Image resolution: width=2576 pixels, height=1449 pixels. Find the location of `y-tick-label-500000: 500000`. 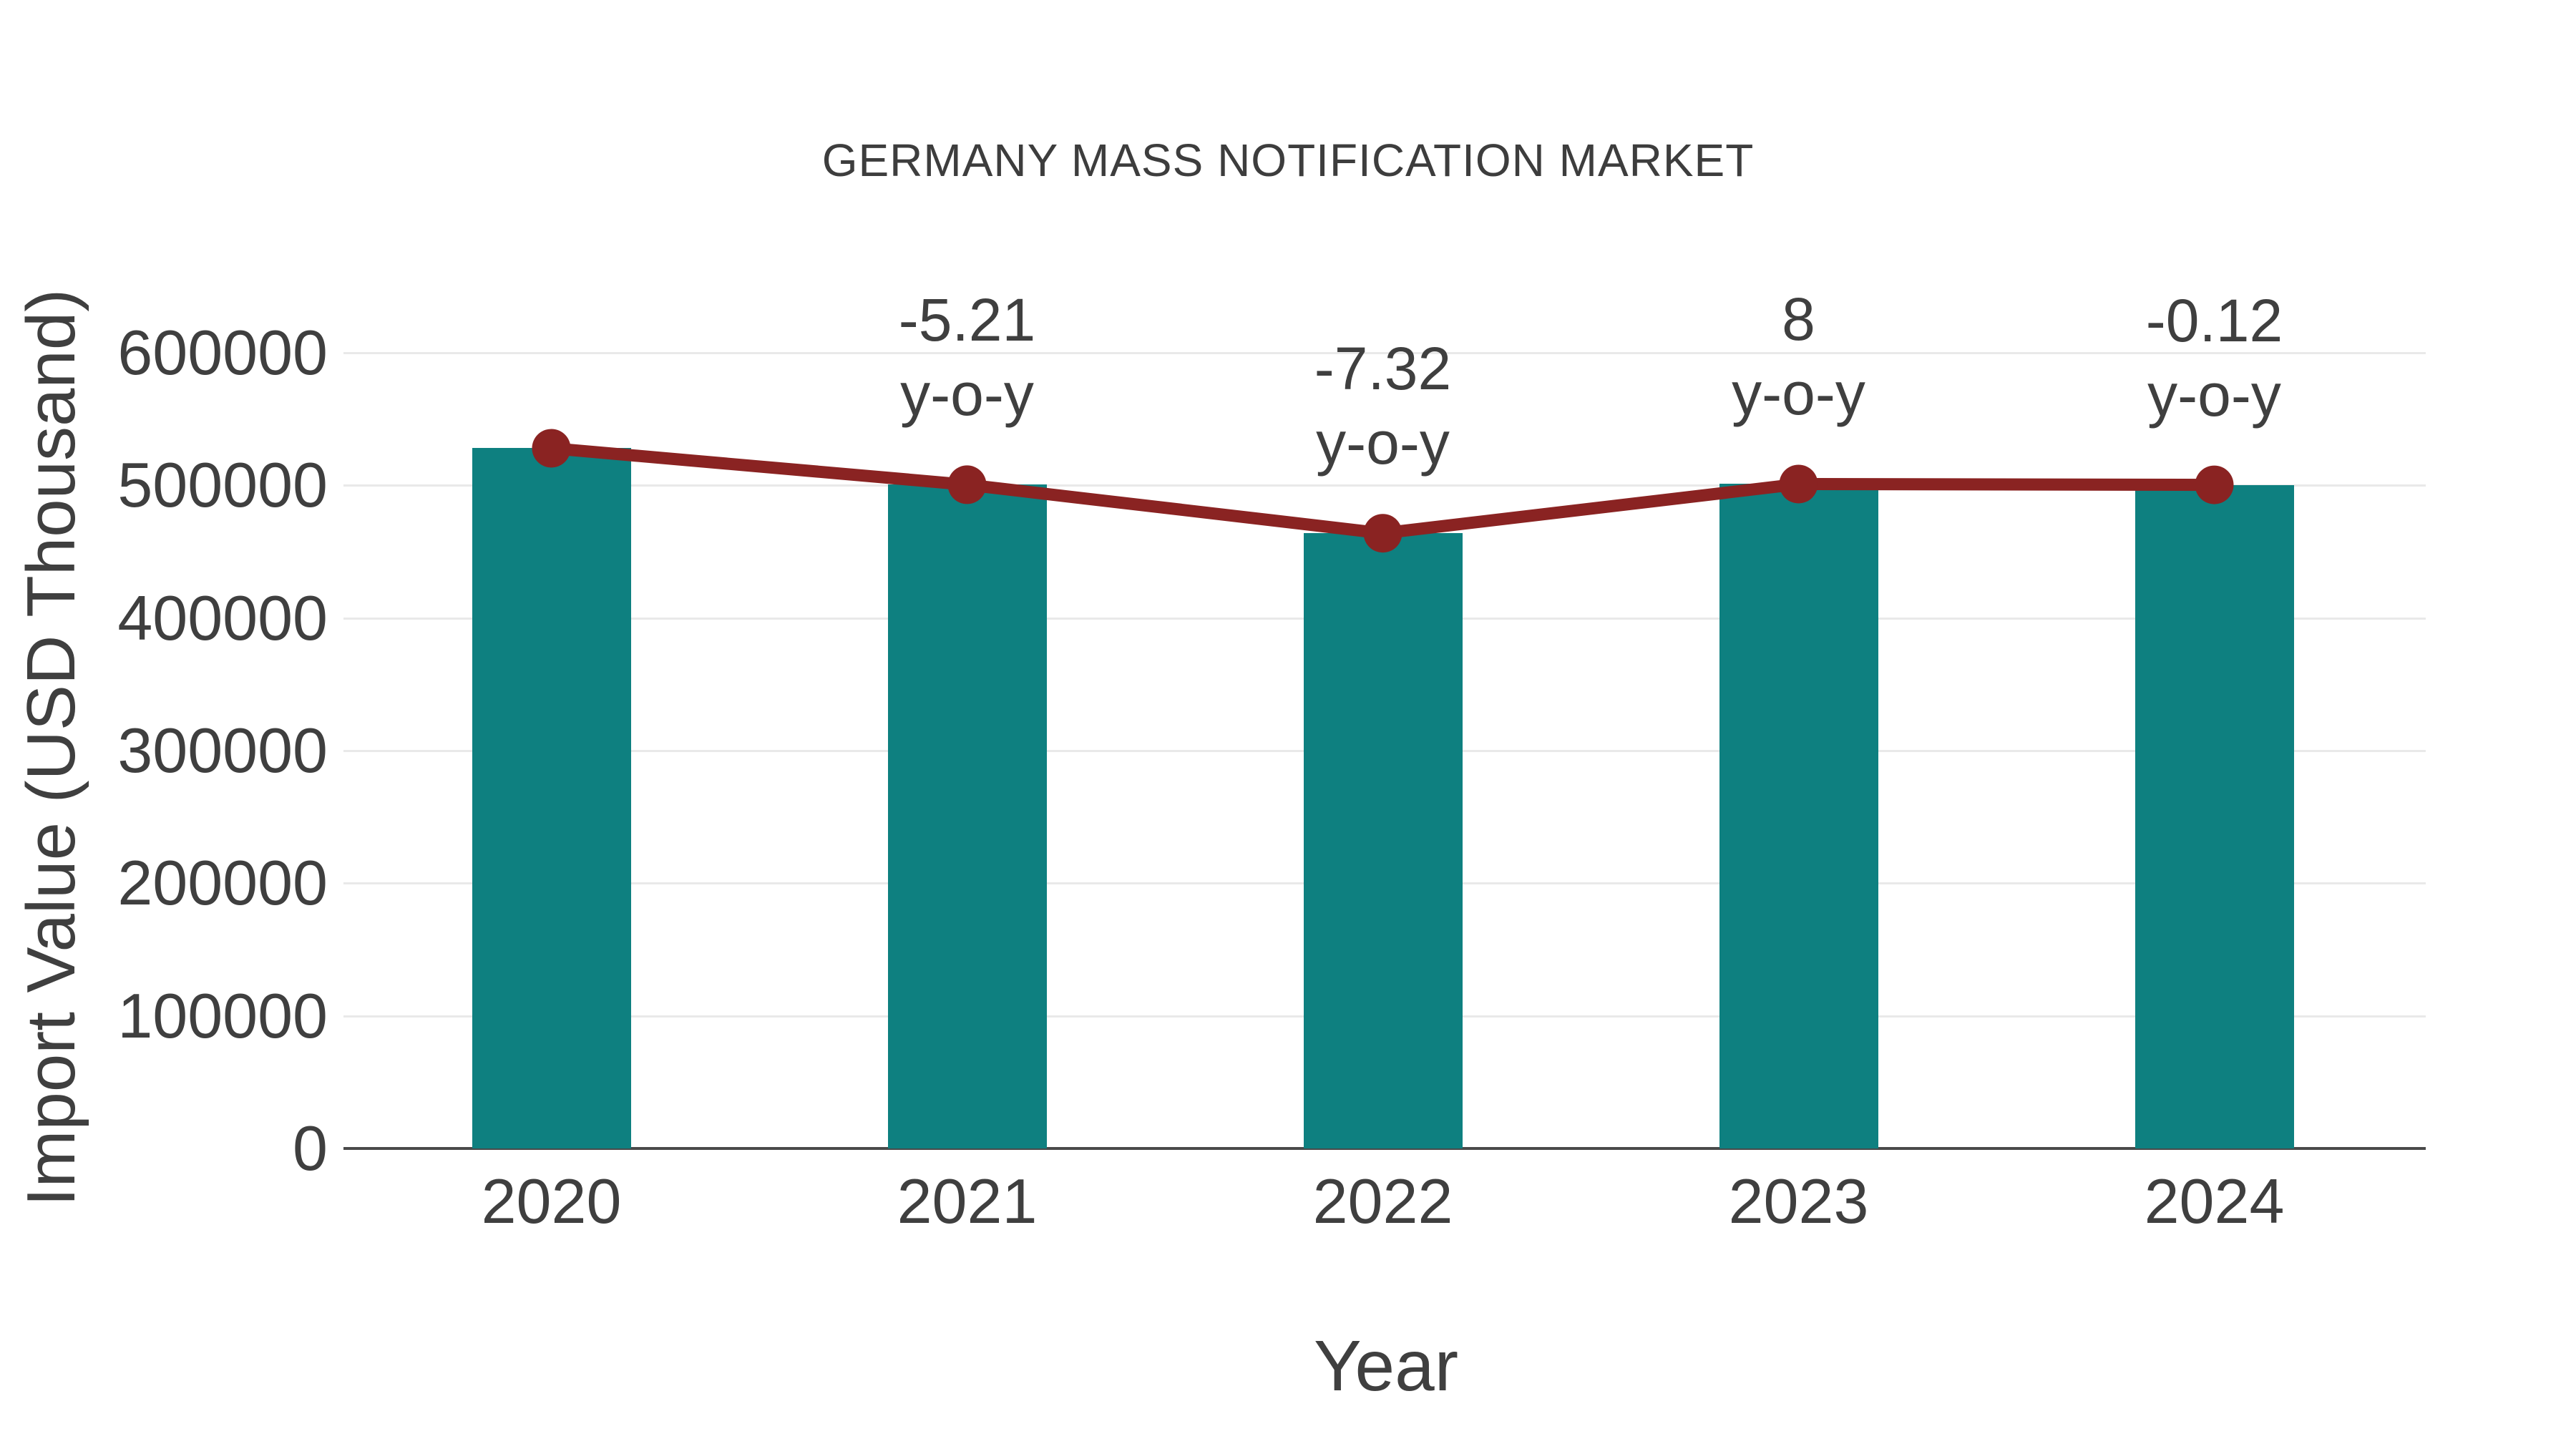

y-tick-label-500000: 500000 is located at coordinates (222, 485).